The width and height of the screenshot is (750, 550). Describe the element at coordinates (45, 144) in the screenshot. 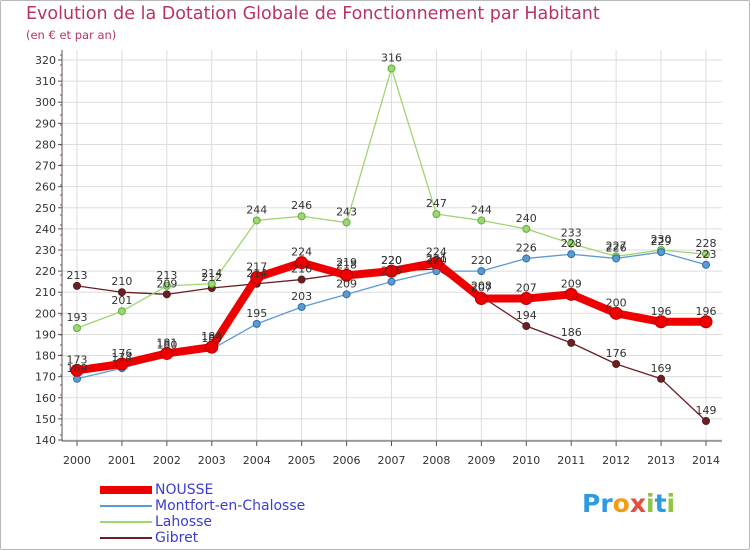

I see `y-tick-label: 280` at that location.